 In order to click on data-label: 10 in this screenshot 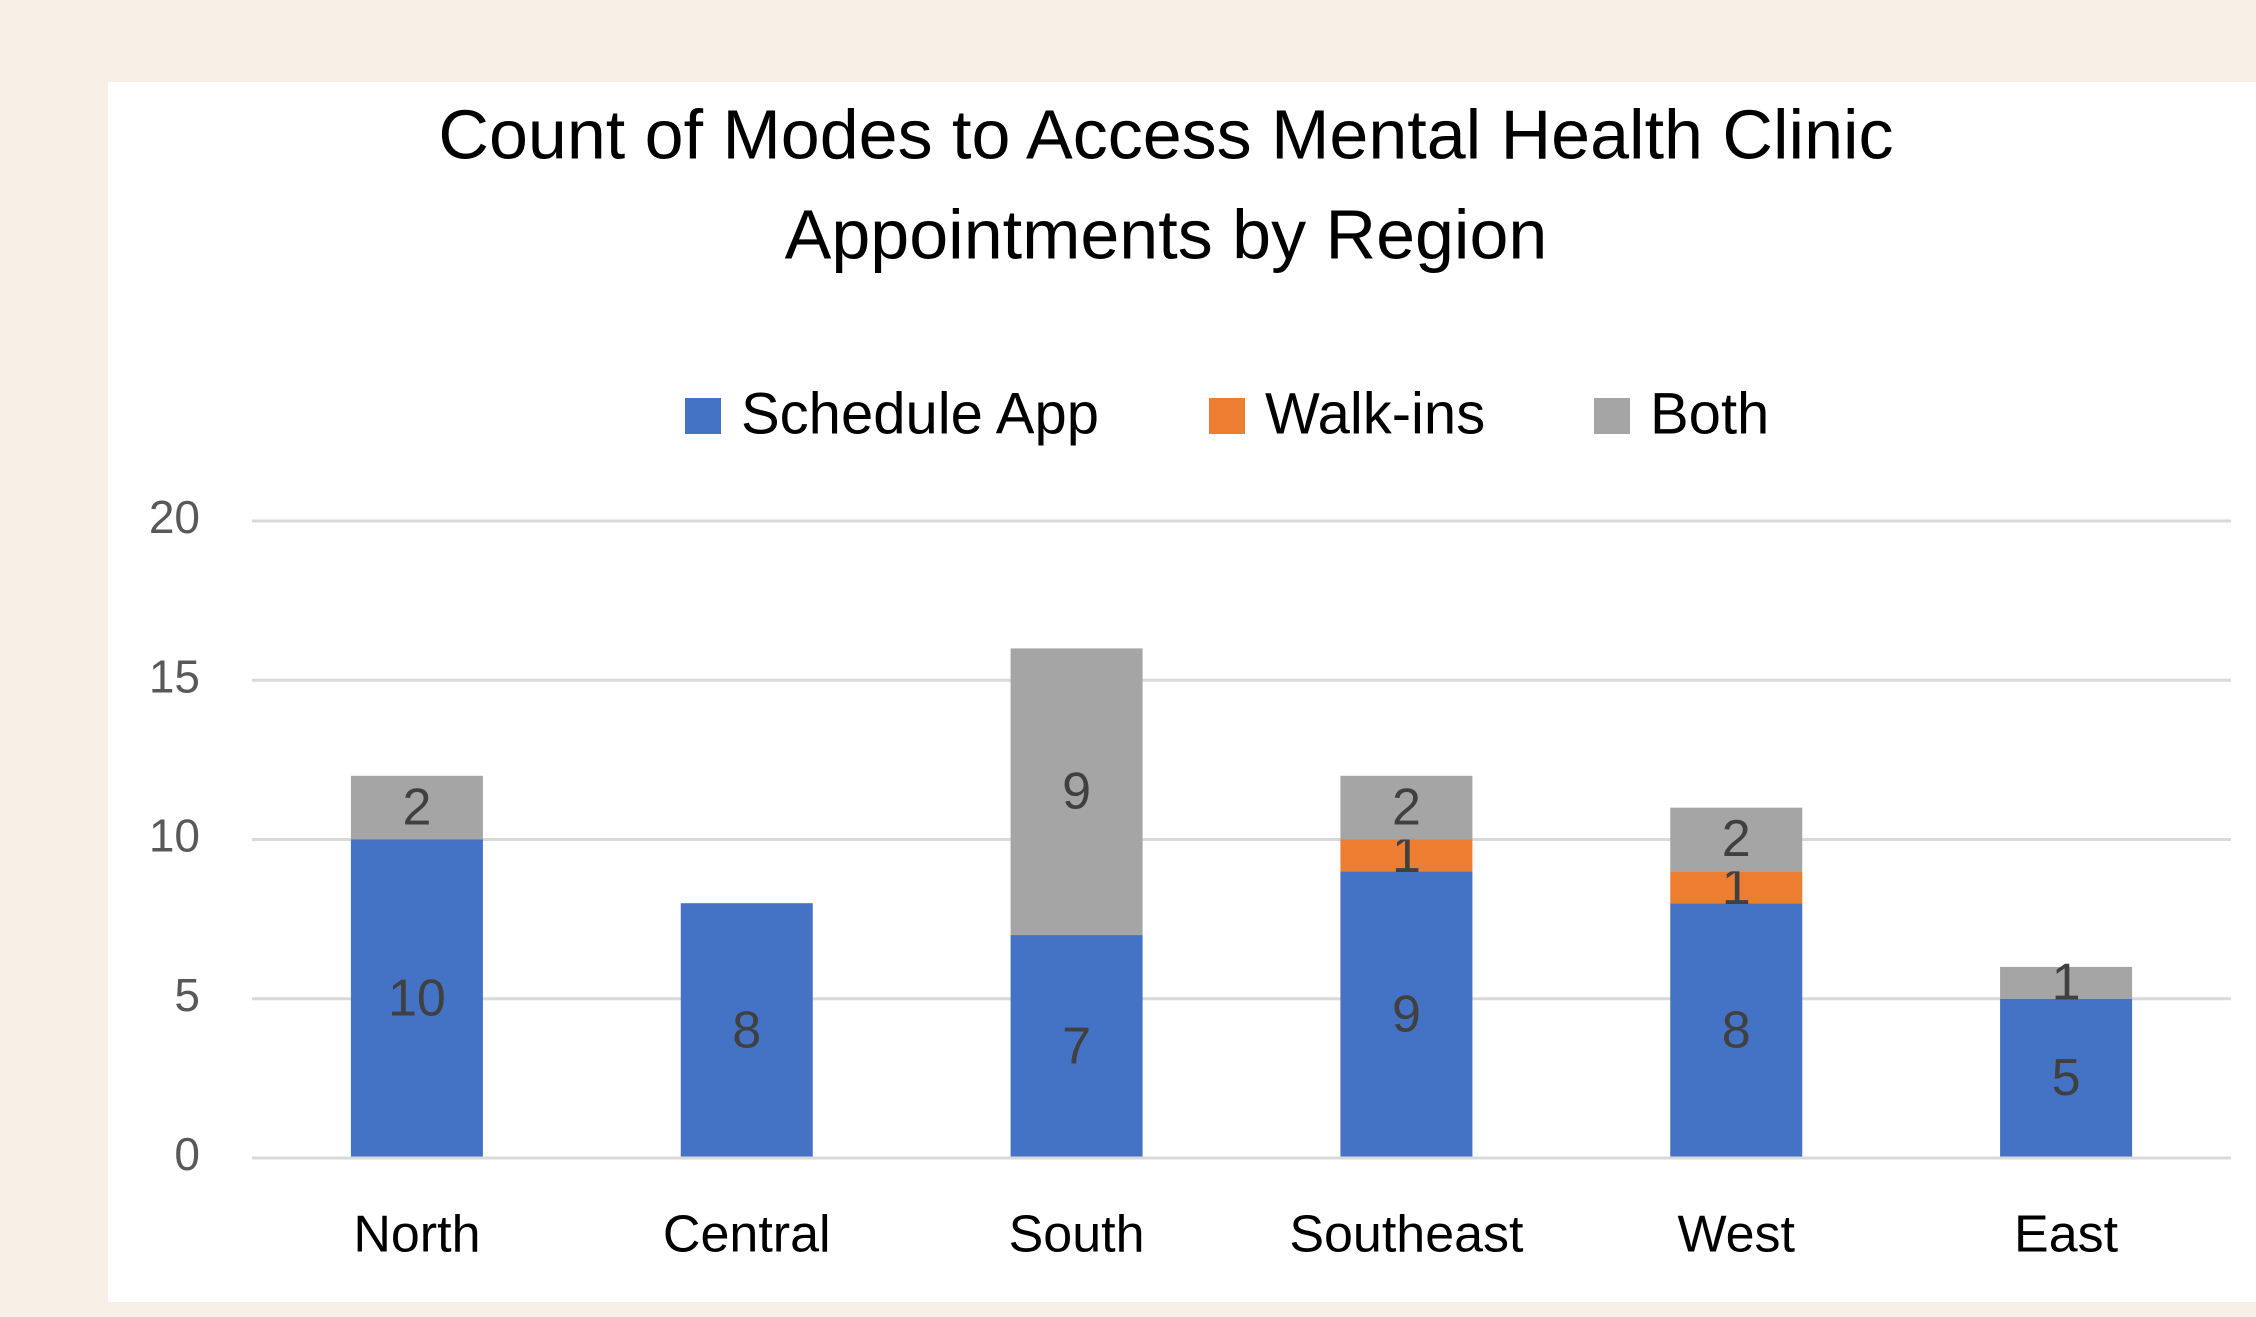, I will do `click(417, 998)`.